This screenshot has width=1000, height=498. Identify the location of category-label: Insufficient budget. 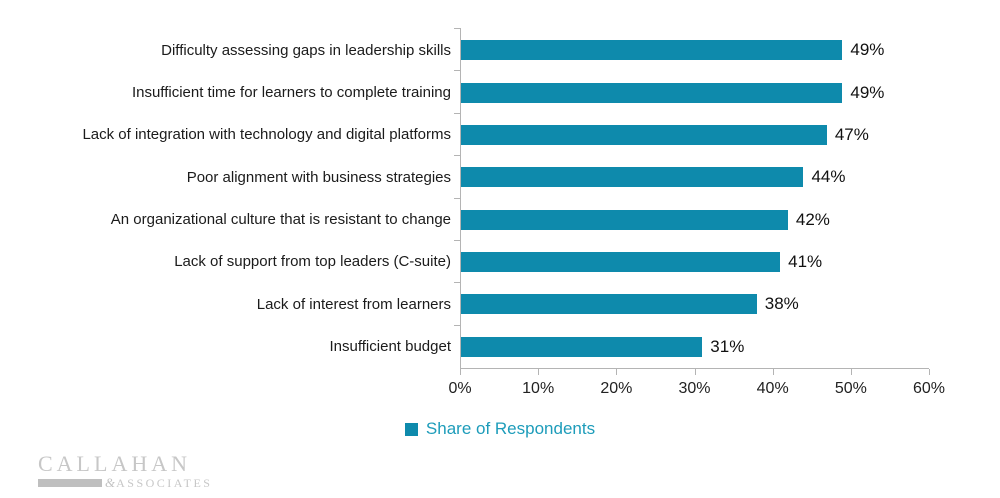
(390, 347).